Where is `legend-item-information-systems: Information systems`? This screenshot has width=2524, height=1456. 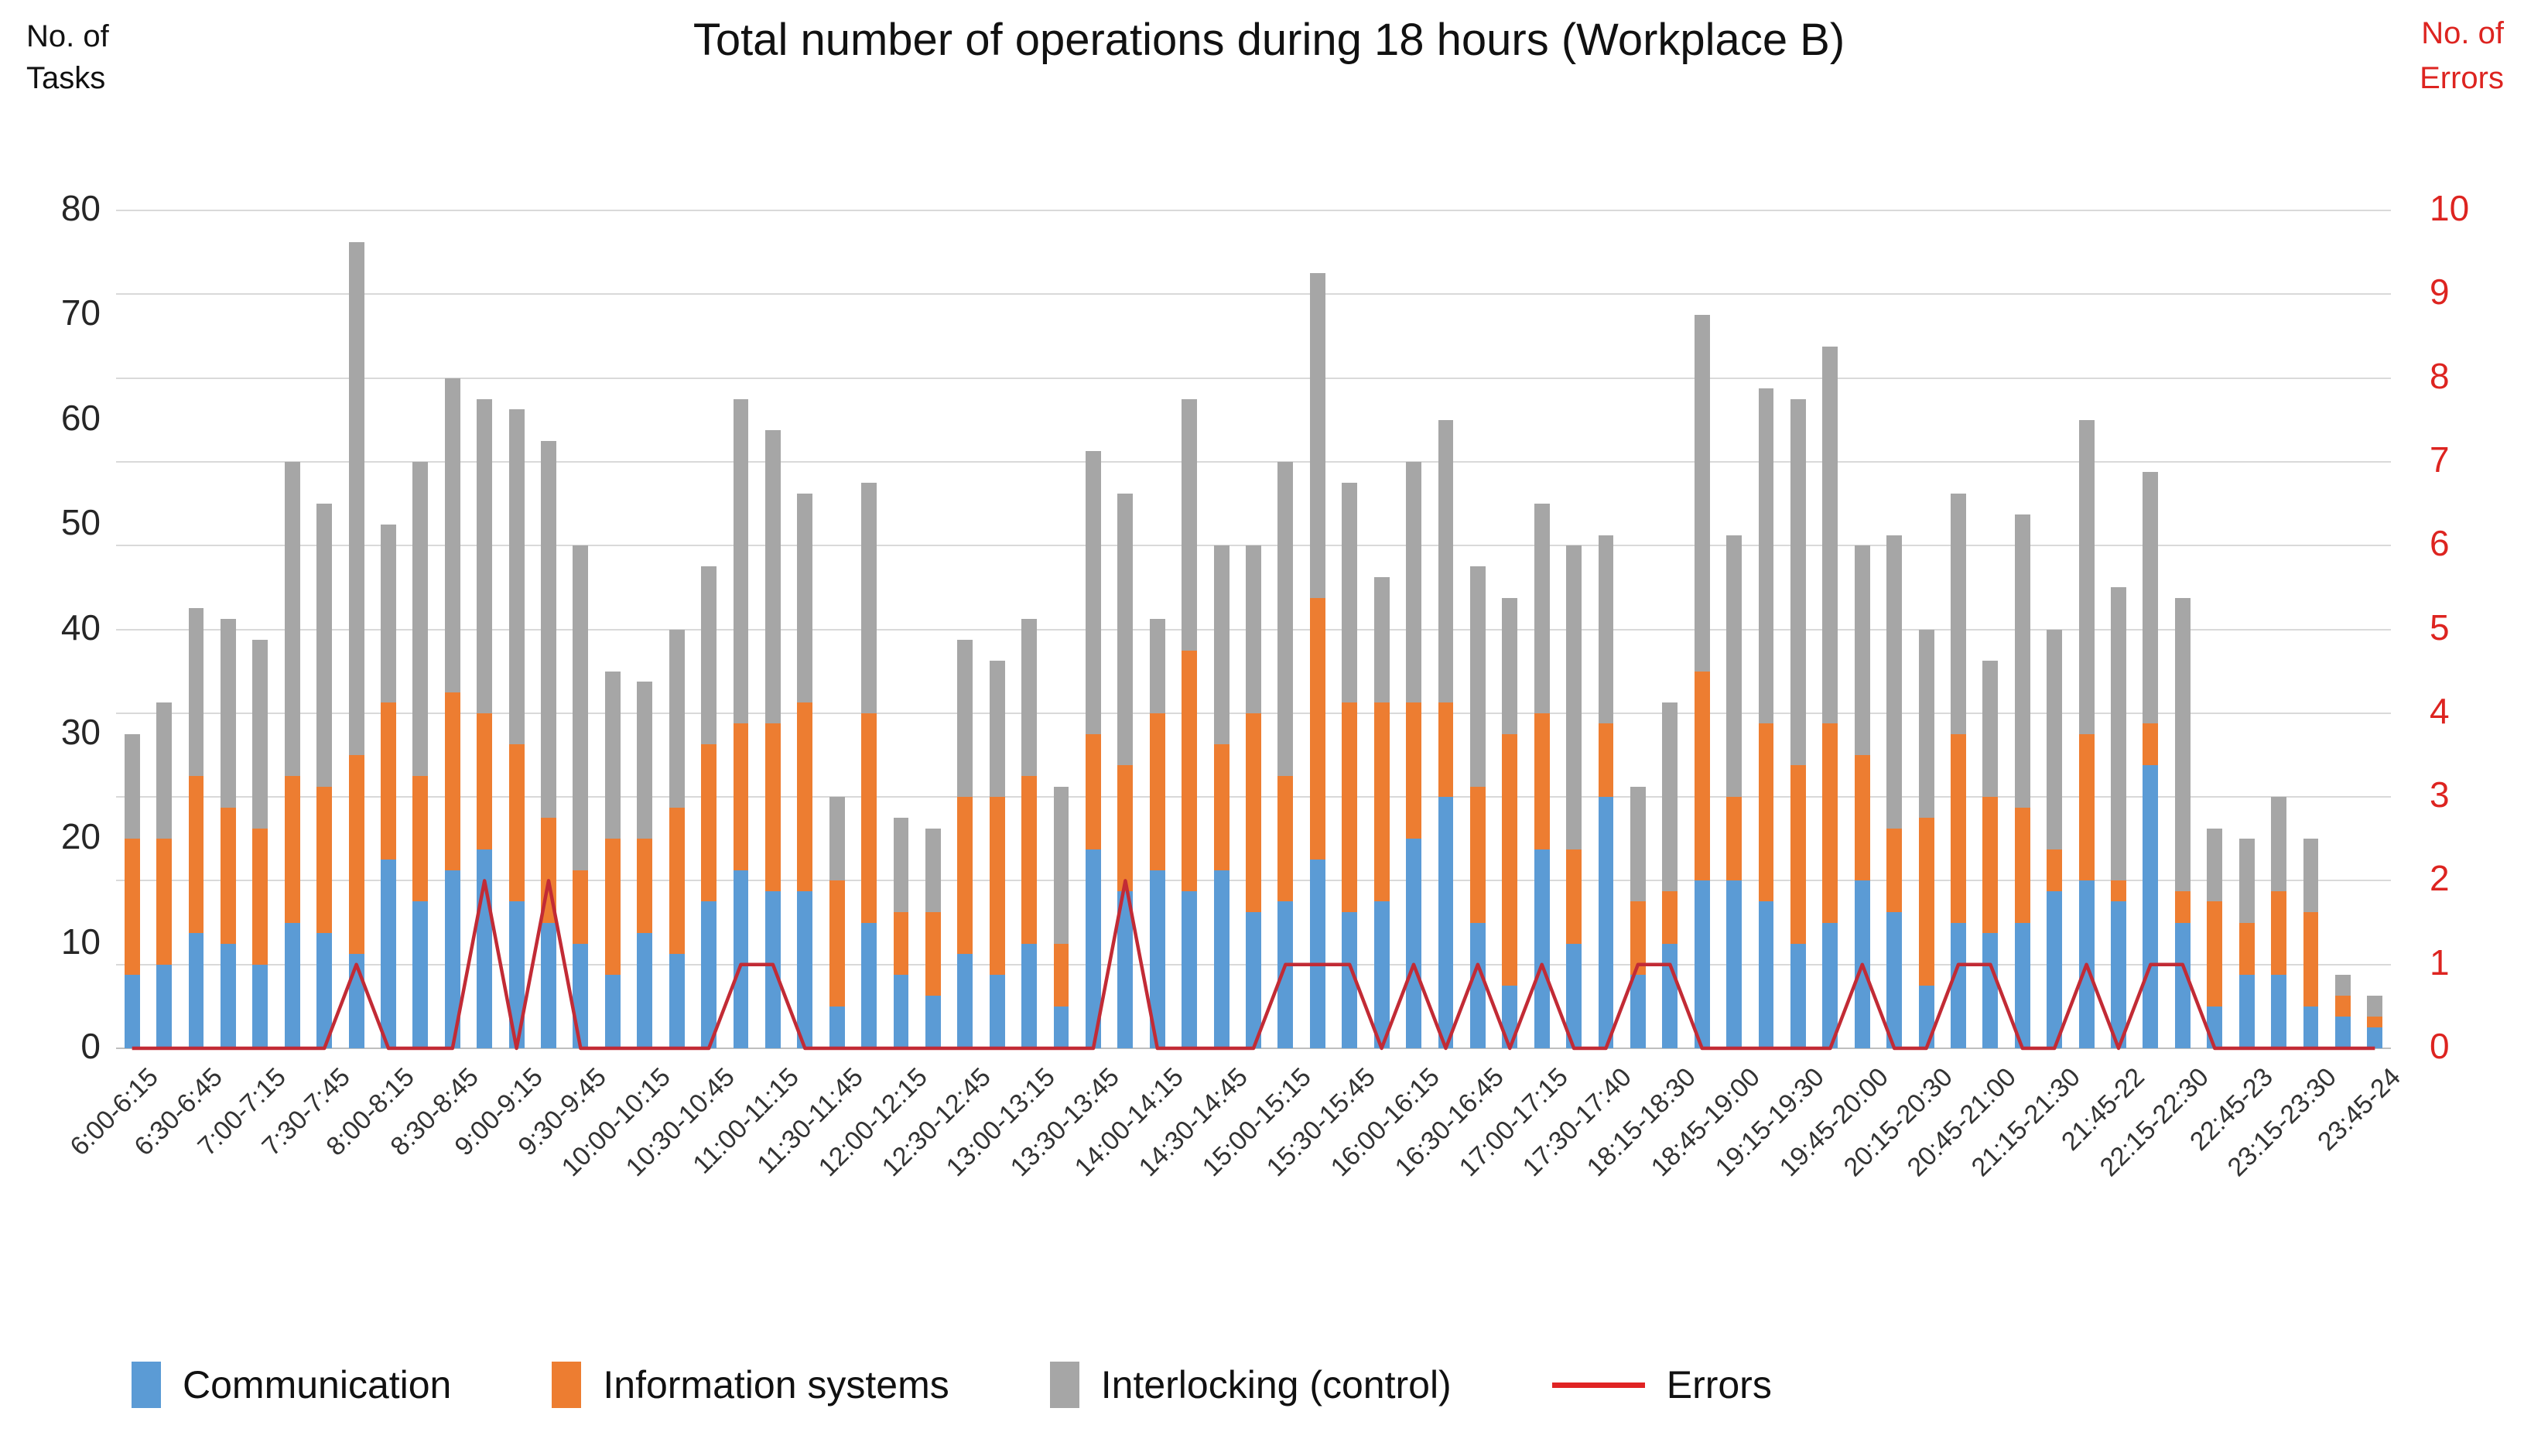 legend-item-information-systems: Information systems is located at coordinates (750, 1385).